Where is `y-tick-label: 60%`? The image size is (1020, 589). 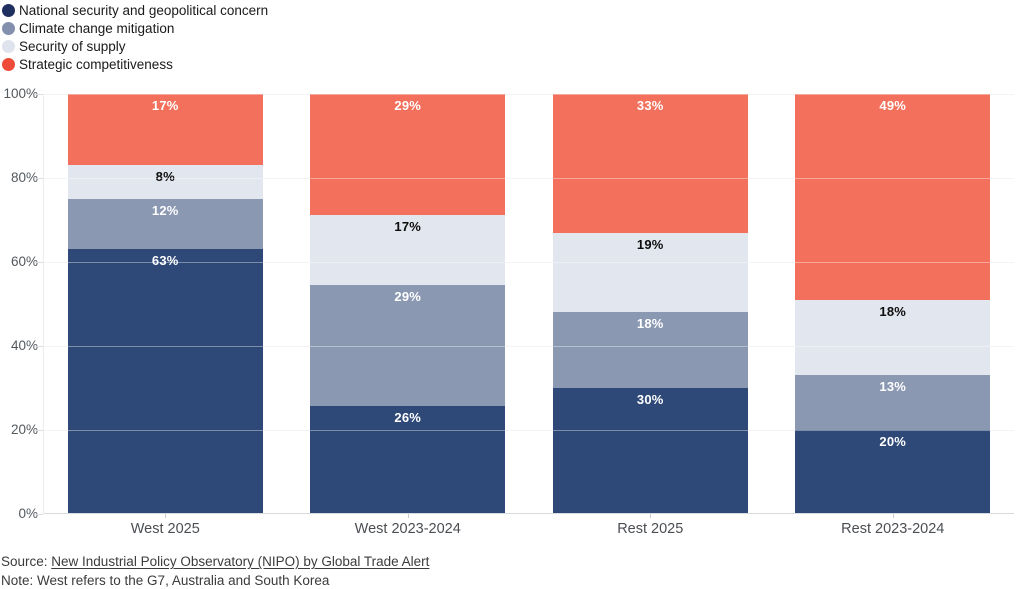
y-tick-label: 60% is located at coordinates (24, 261).